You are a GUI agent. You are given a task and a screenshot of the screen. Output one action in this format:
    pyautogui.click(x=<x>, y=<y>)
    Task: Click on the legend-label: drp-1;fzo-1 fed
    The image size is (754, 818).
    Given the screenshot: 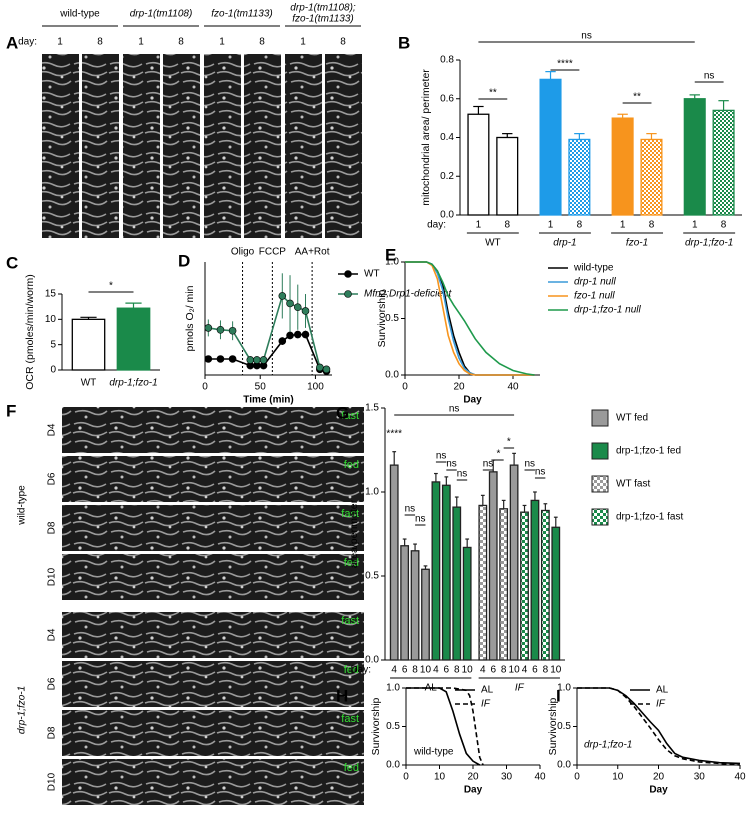 What is the action you would take?
    pyautogui.click(x=648, y=451)
    